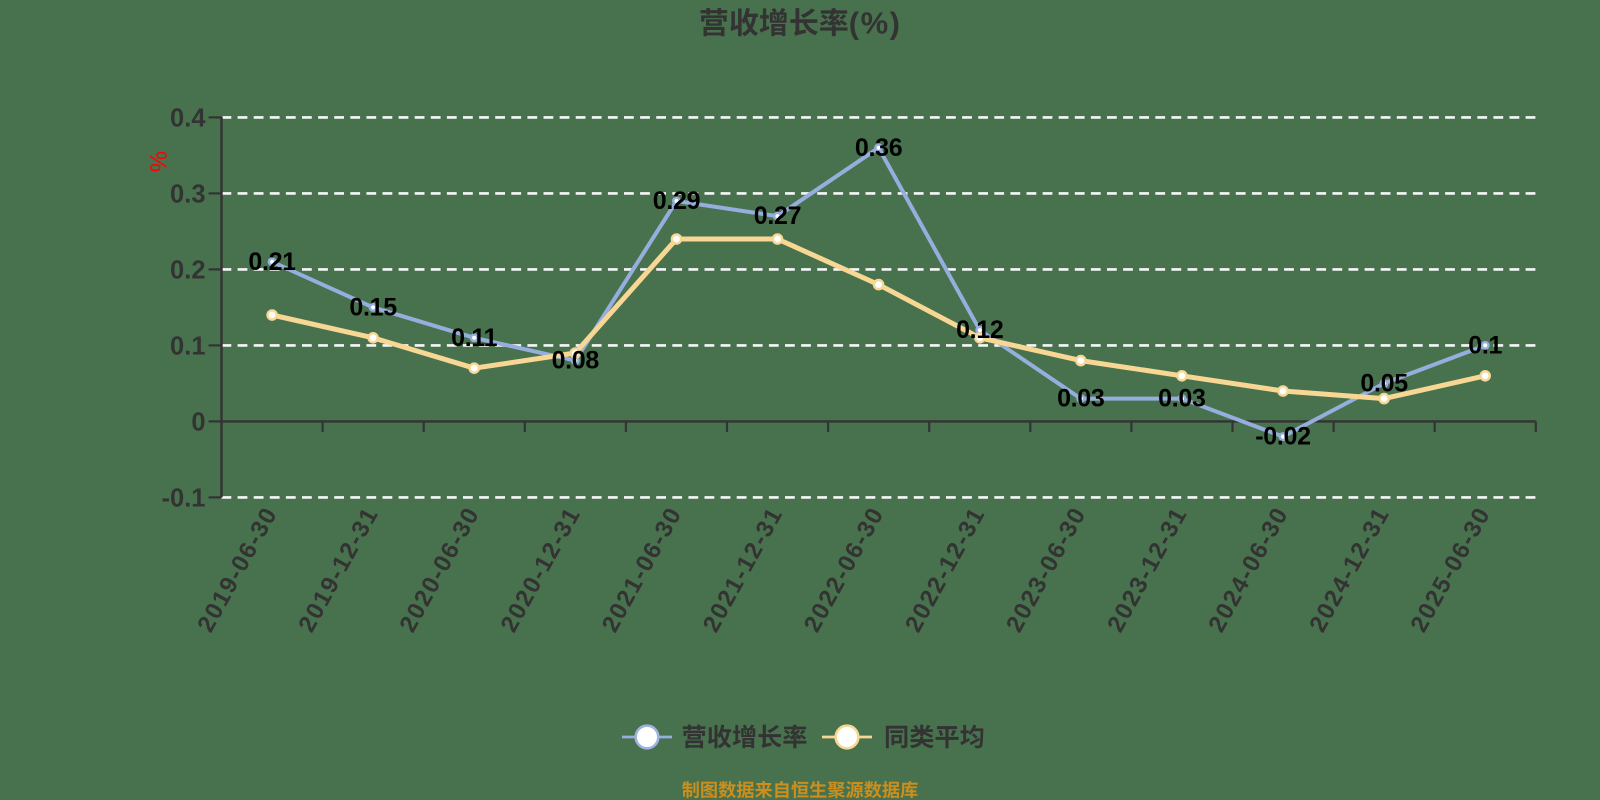 The image size is (1600, 800). What do you see at coordinates (198, 422) in the screenshot?
I see `svg-text: 0` at bounding box center [198, 422].